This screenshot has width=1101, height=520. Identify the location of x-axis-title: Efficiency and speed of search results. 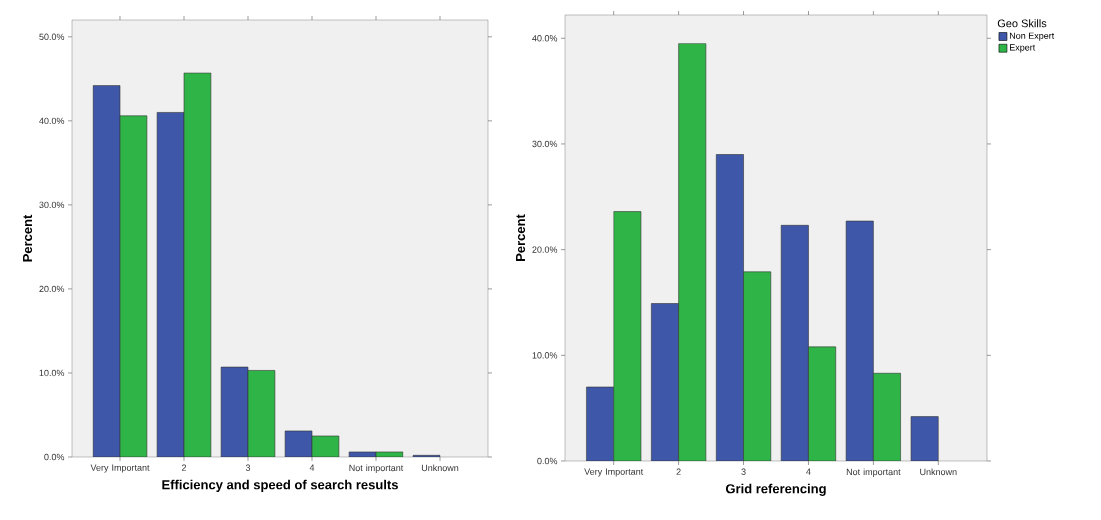
(280, 485).